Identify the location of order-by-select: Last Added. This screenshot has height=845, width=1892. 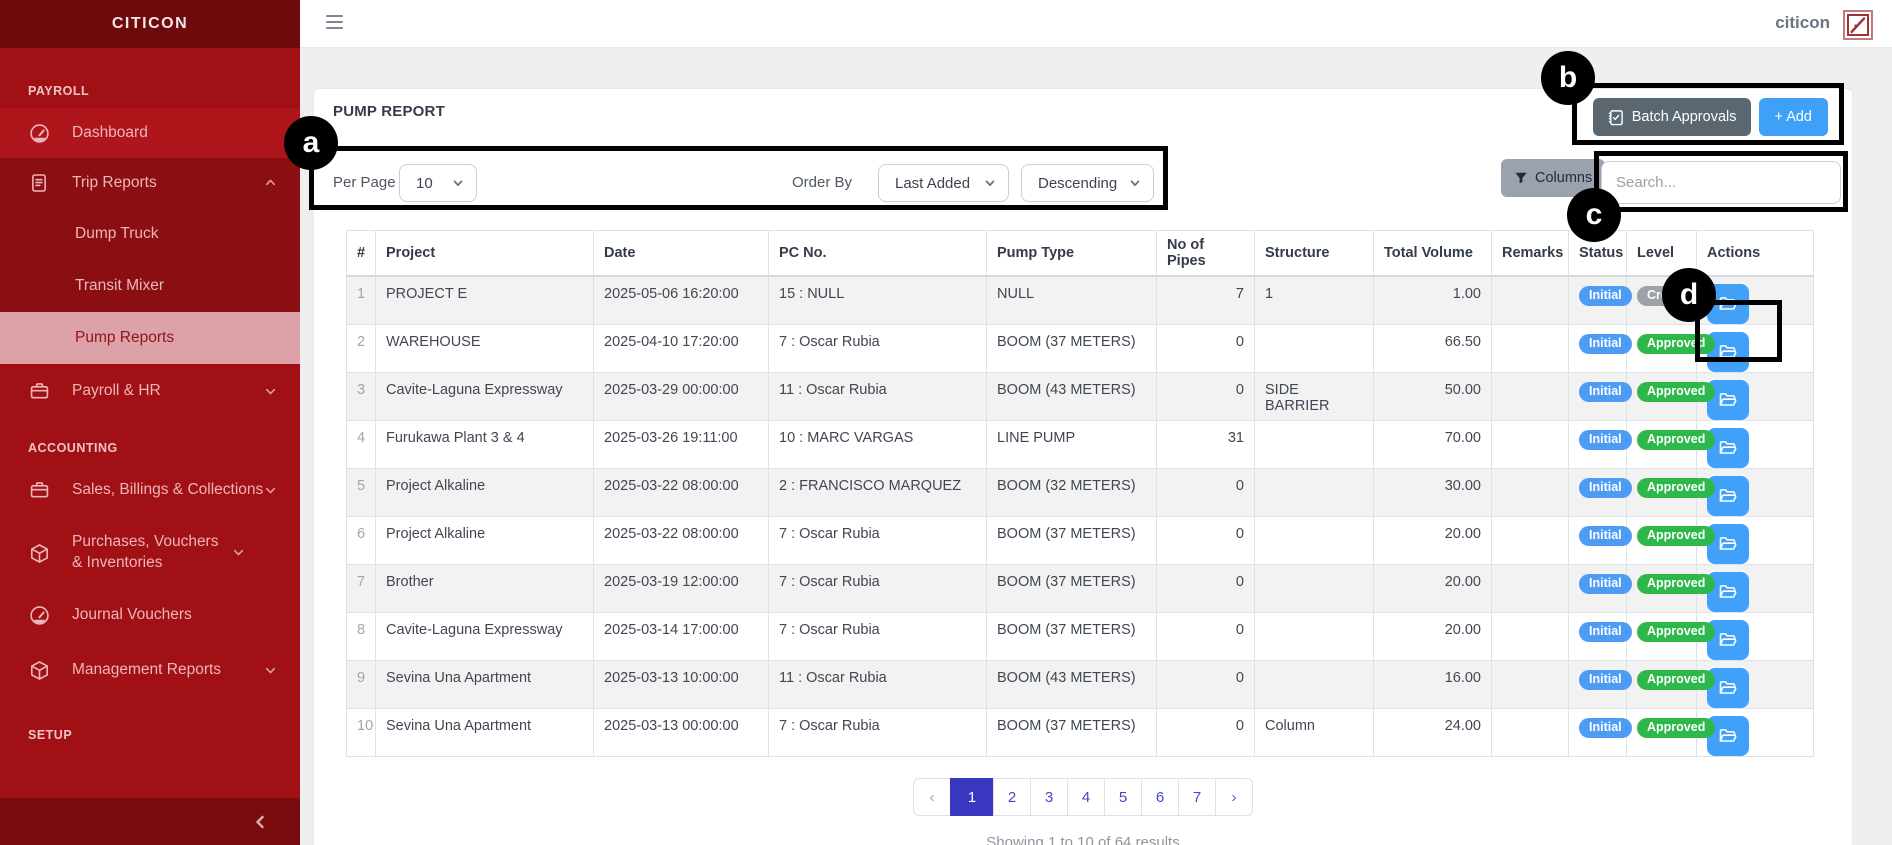
(943, 183).